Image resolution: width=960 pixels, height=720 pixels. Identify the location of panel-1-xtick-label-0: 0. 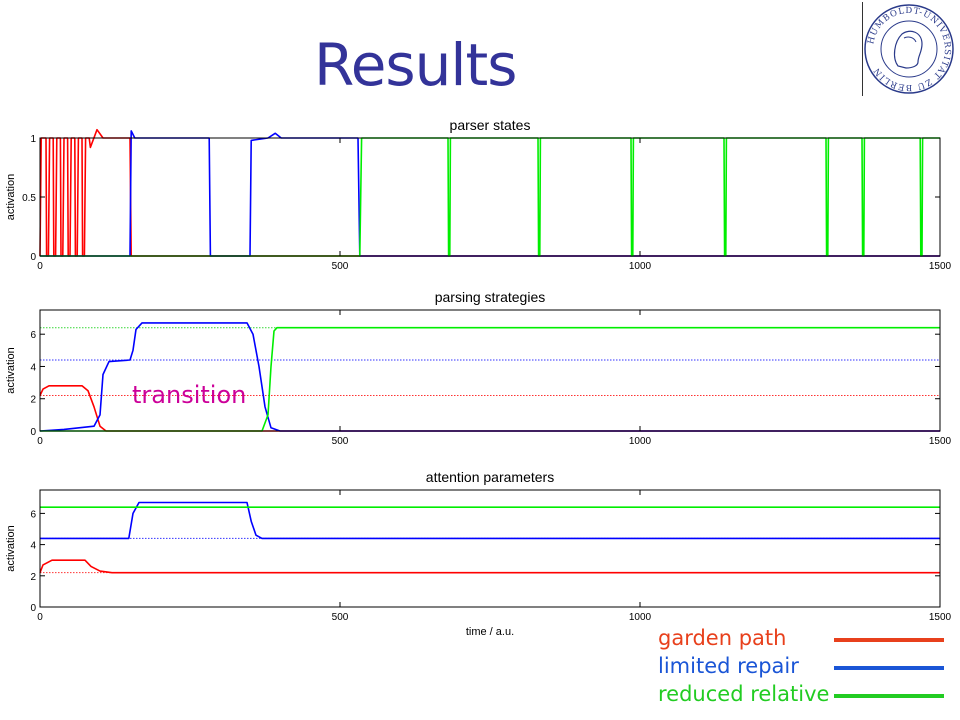
(40, 266).